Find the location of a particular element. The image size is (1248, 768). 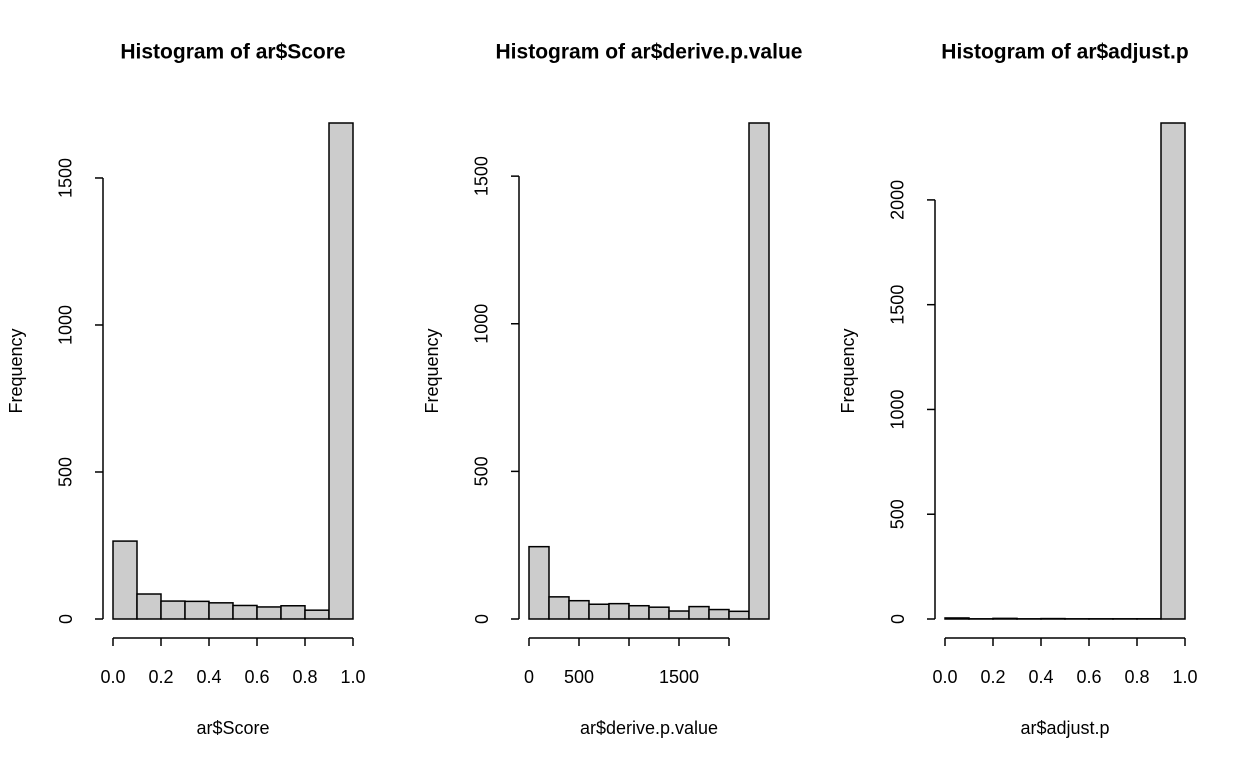

x-tick-label: 1500 is located at coordinates (679, 677).